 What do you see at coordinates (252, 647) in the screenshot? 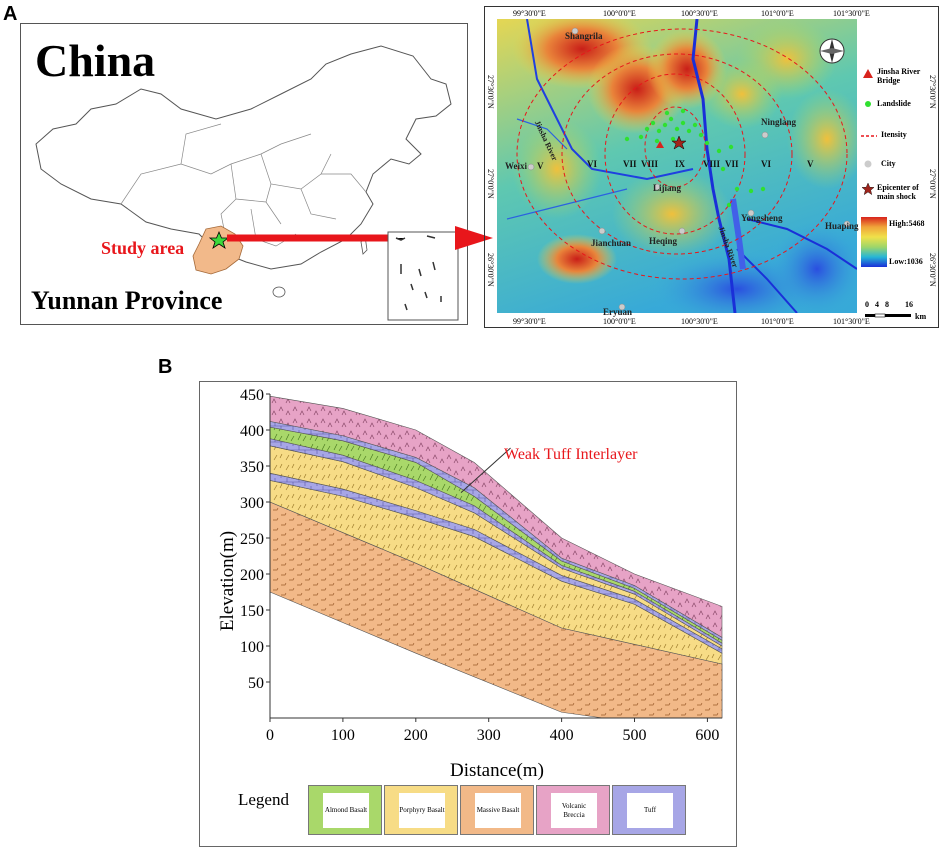
I see `y-tick-label: 100` at bounding box center [252, 647].